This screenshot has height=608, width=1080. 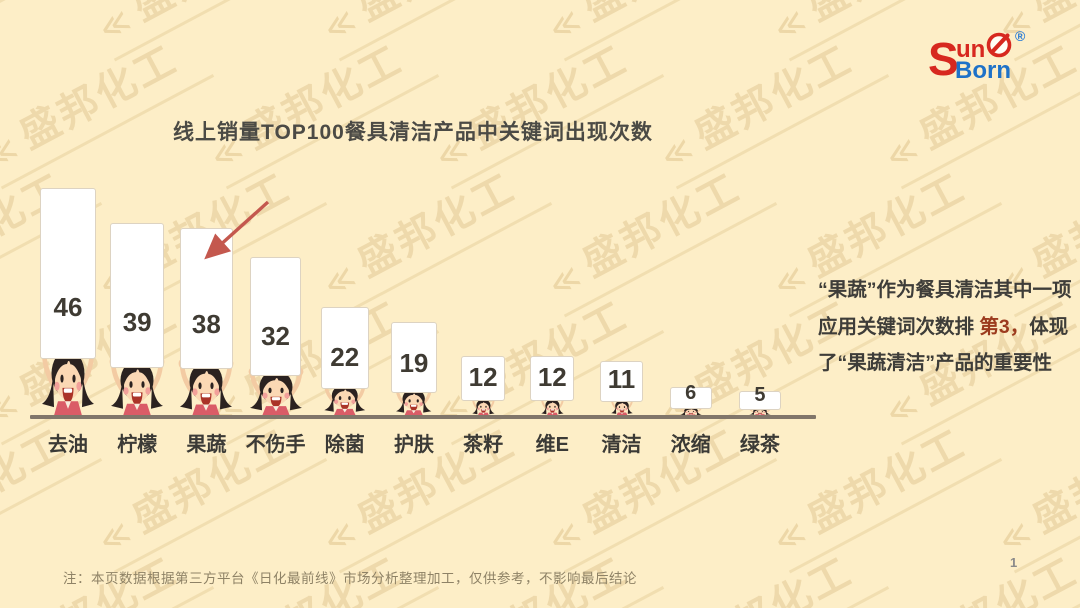 What do you see at coordinates (414, 362) in the screenshot?
I see `bar-value-label: 19` at bounding box center [414, 362].